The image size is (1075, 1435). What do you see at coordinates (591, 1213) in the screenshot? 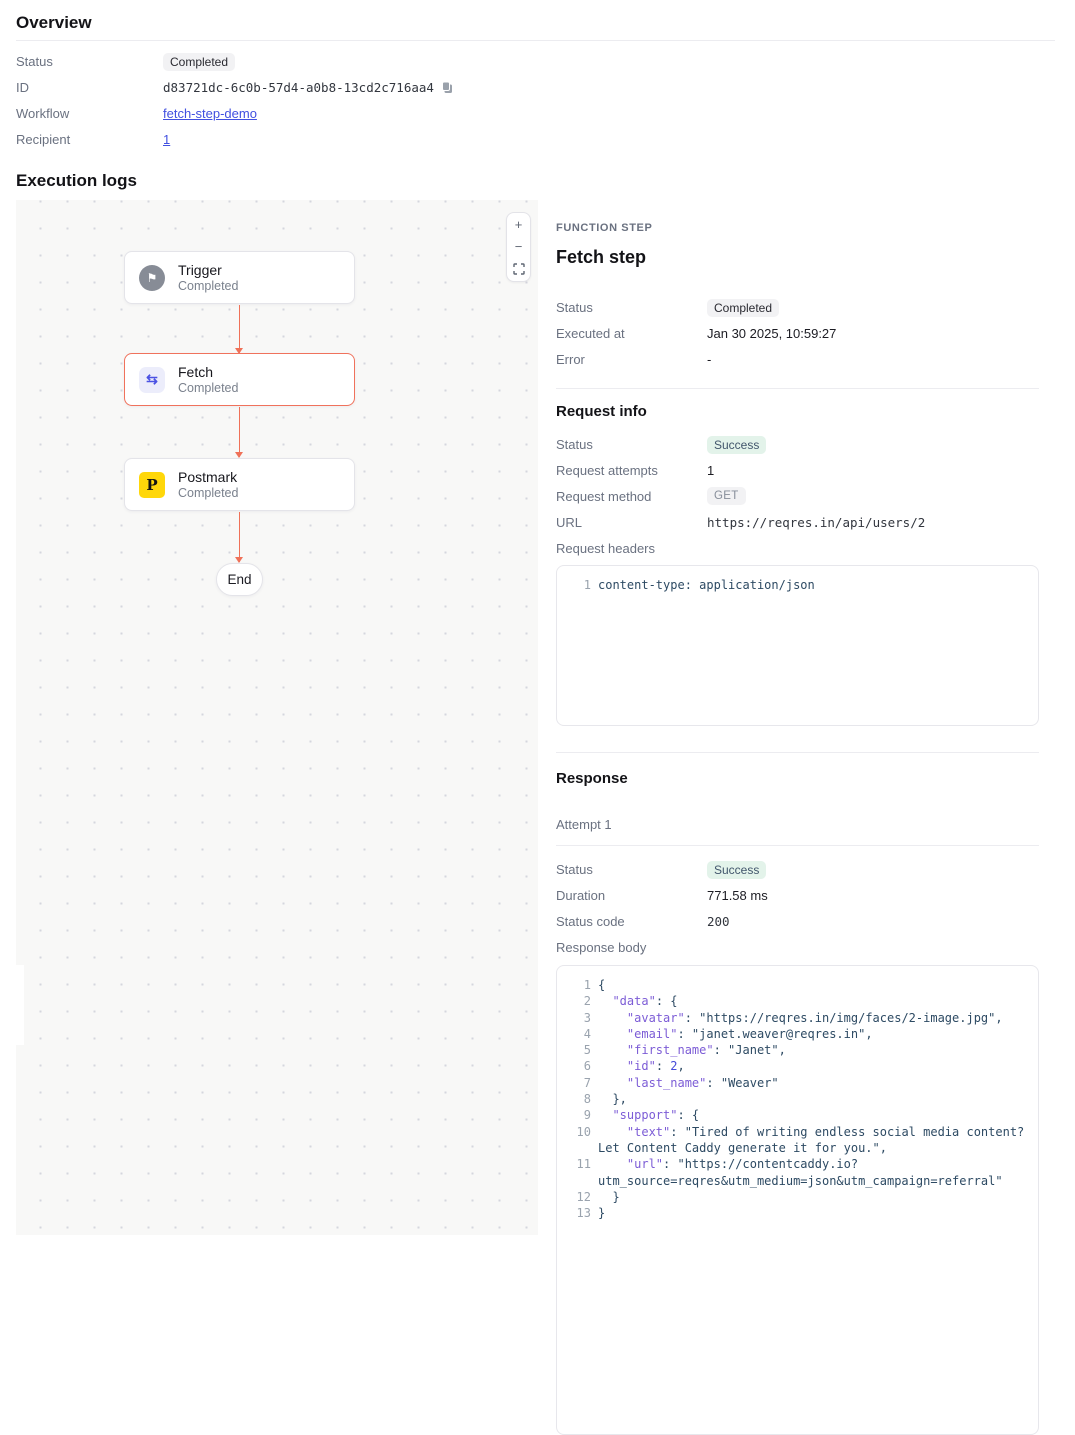
I see `code-line: 13}` at bounding box center [591, 1213].